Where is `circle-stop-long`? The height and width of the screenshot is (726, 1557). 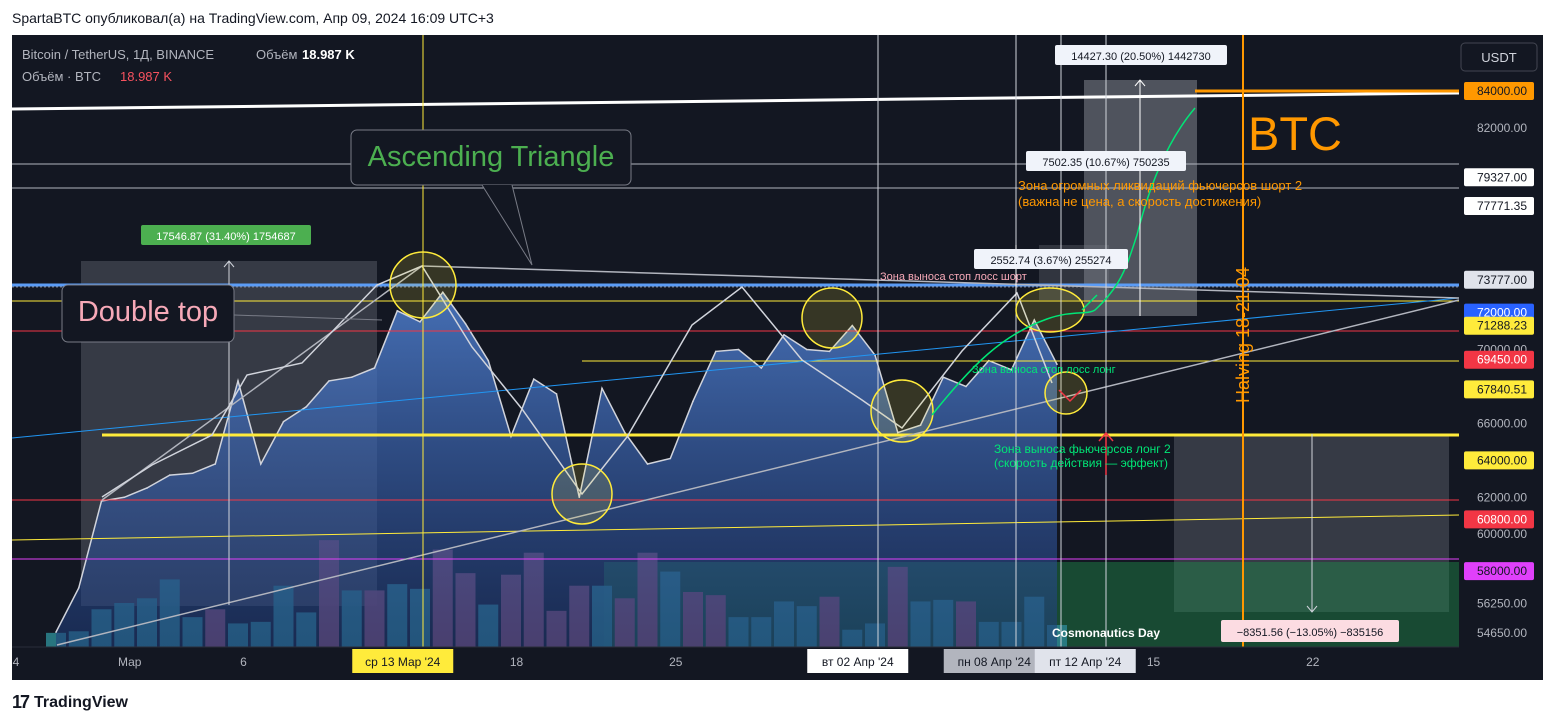 circle-stop-long is located at coordinates (1066, 393).